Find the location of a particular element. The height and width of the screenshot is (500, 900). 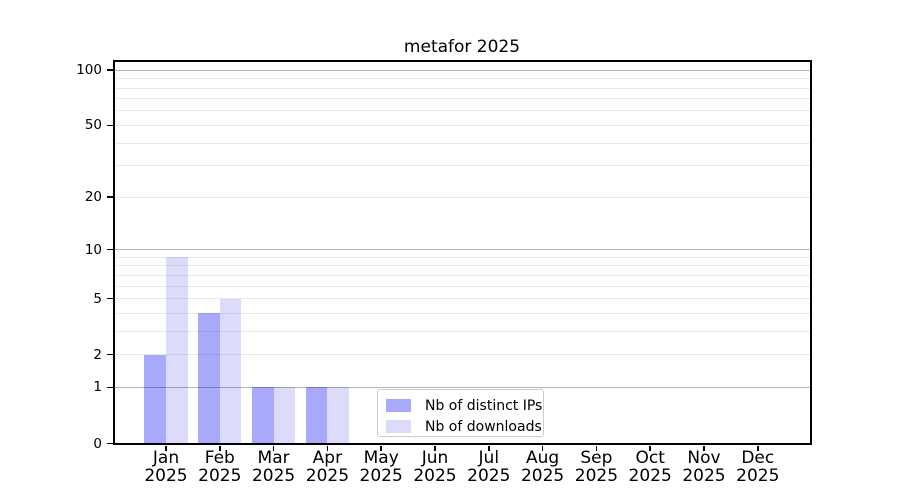

y-tick-label: 10 is located at coordinates (93, 249).